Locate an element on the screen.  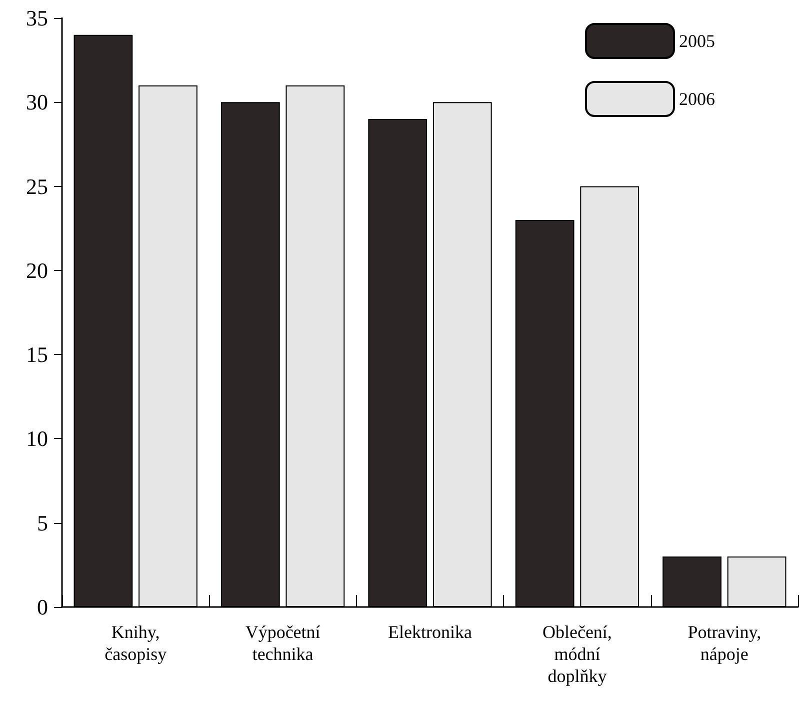
y-tick-label: 20 is located at coordinates (37, 270).